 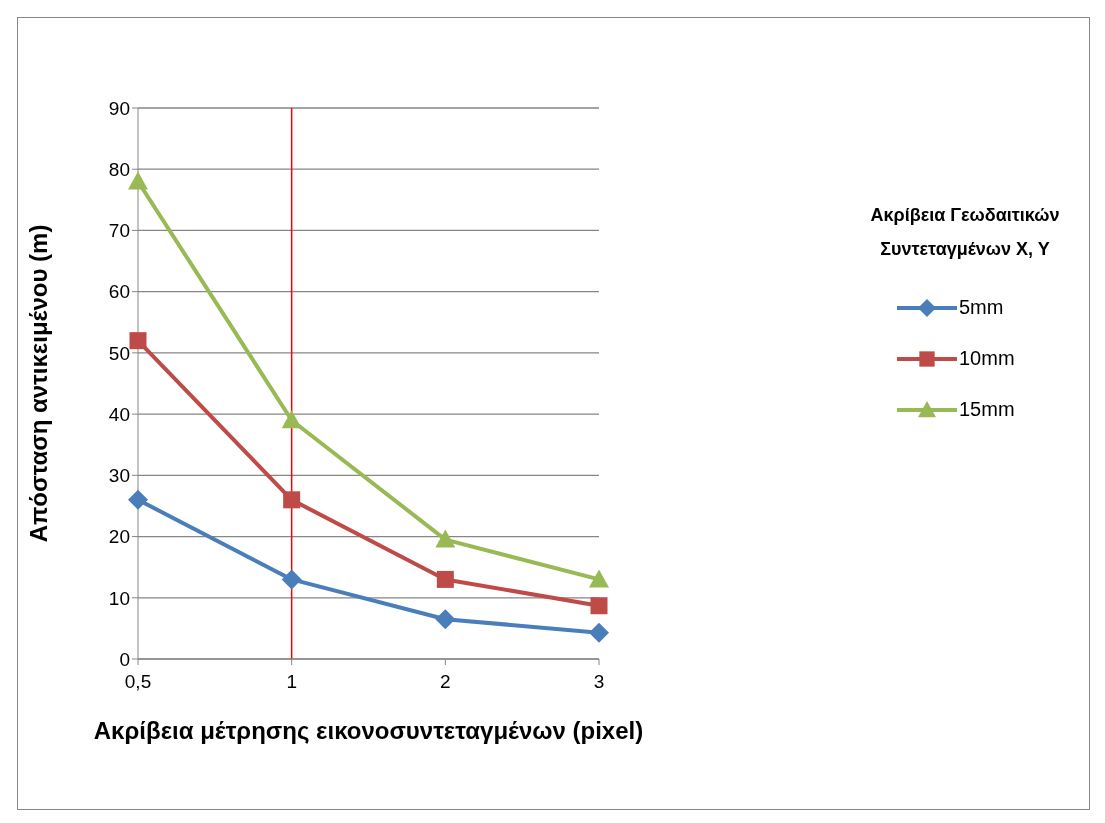 I want to click on y-tick-label: 90, so click(x=119, y=108).